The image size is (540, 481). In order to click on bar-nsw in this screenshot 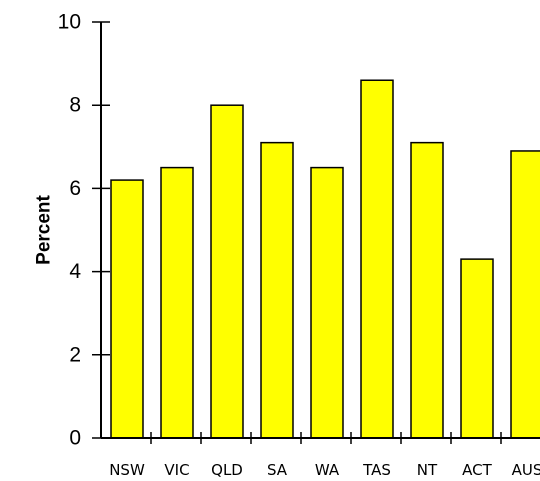, I will do `click(127, 309)`.